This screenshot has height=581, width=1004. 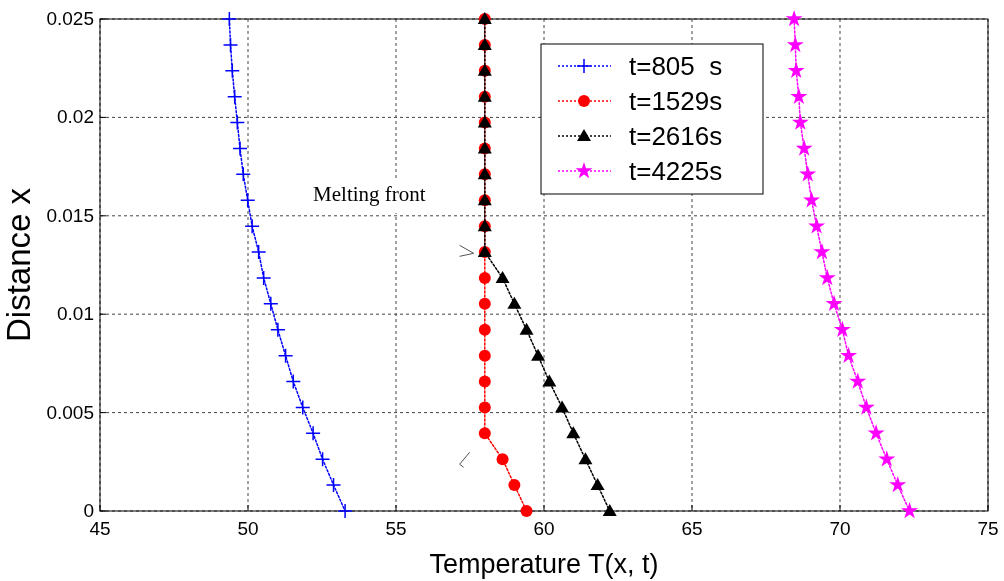 What do you see at coordinates (18, 265) in the screenshot?
I see `y-axis-title: Distance x` at bounding box center [18, 265].